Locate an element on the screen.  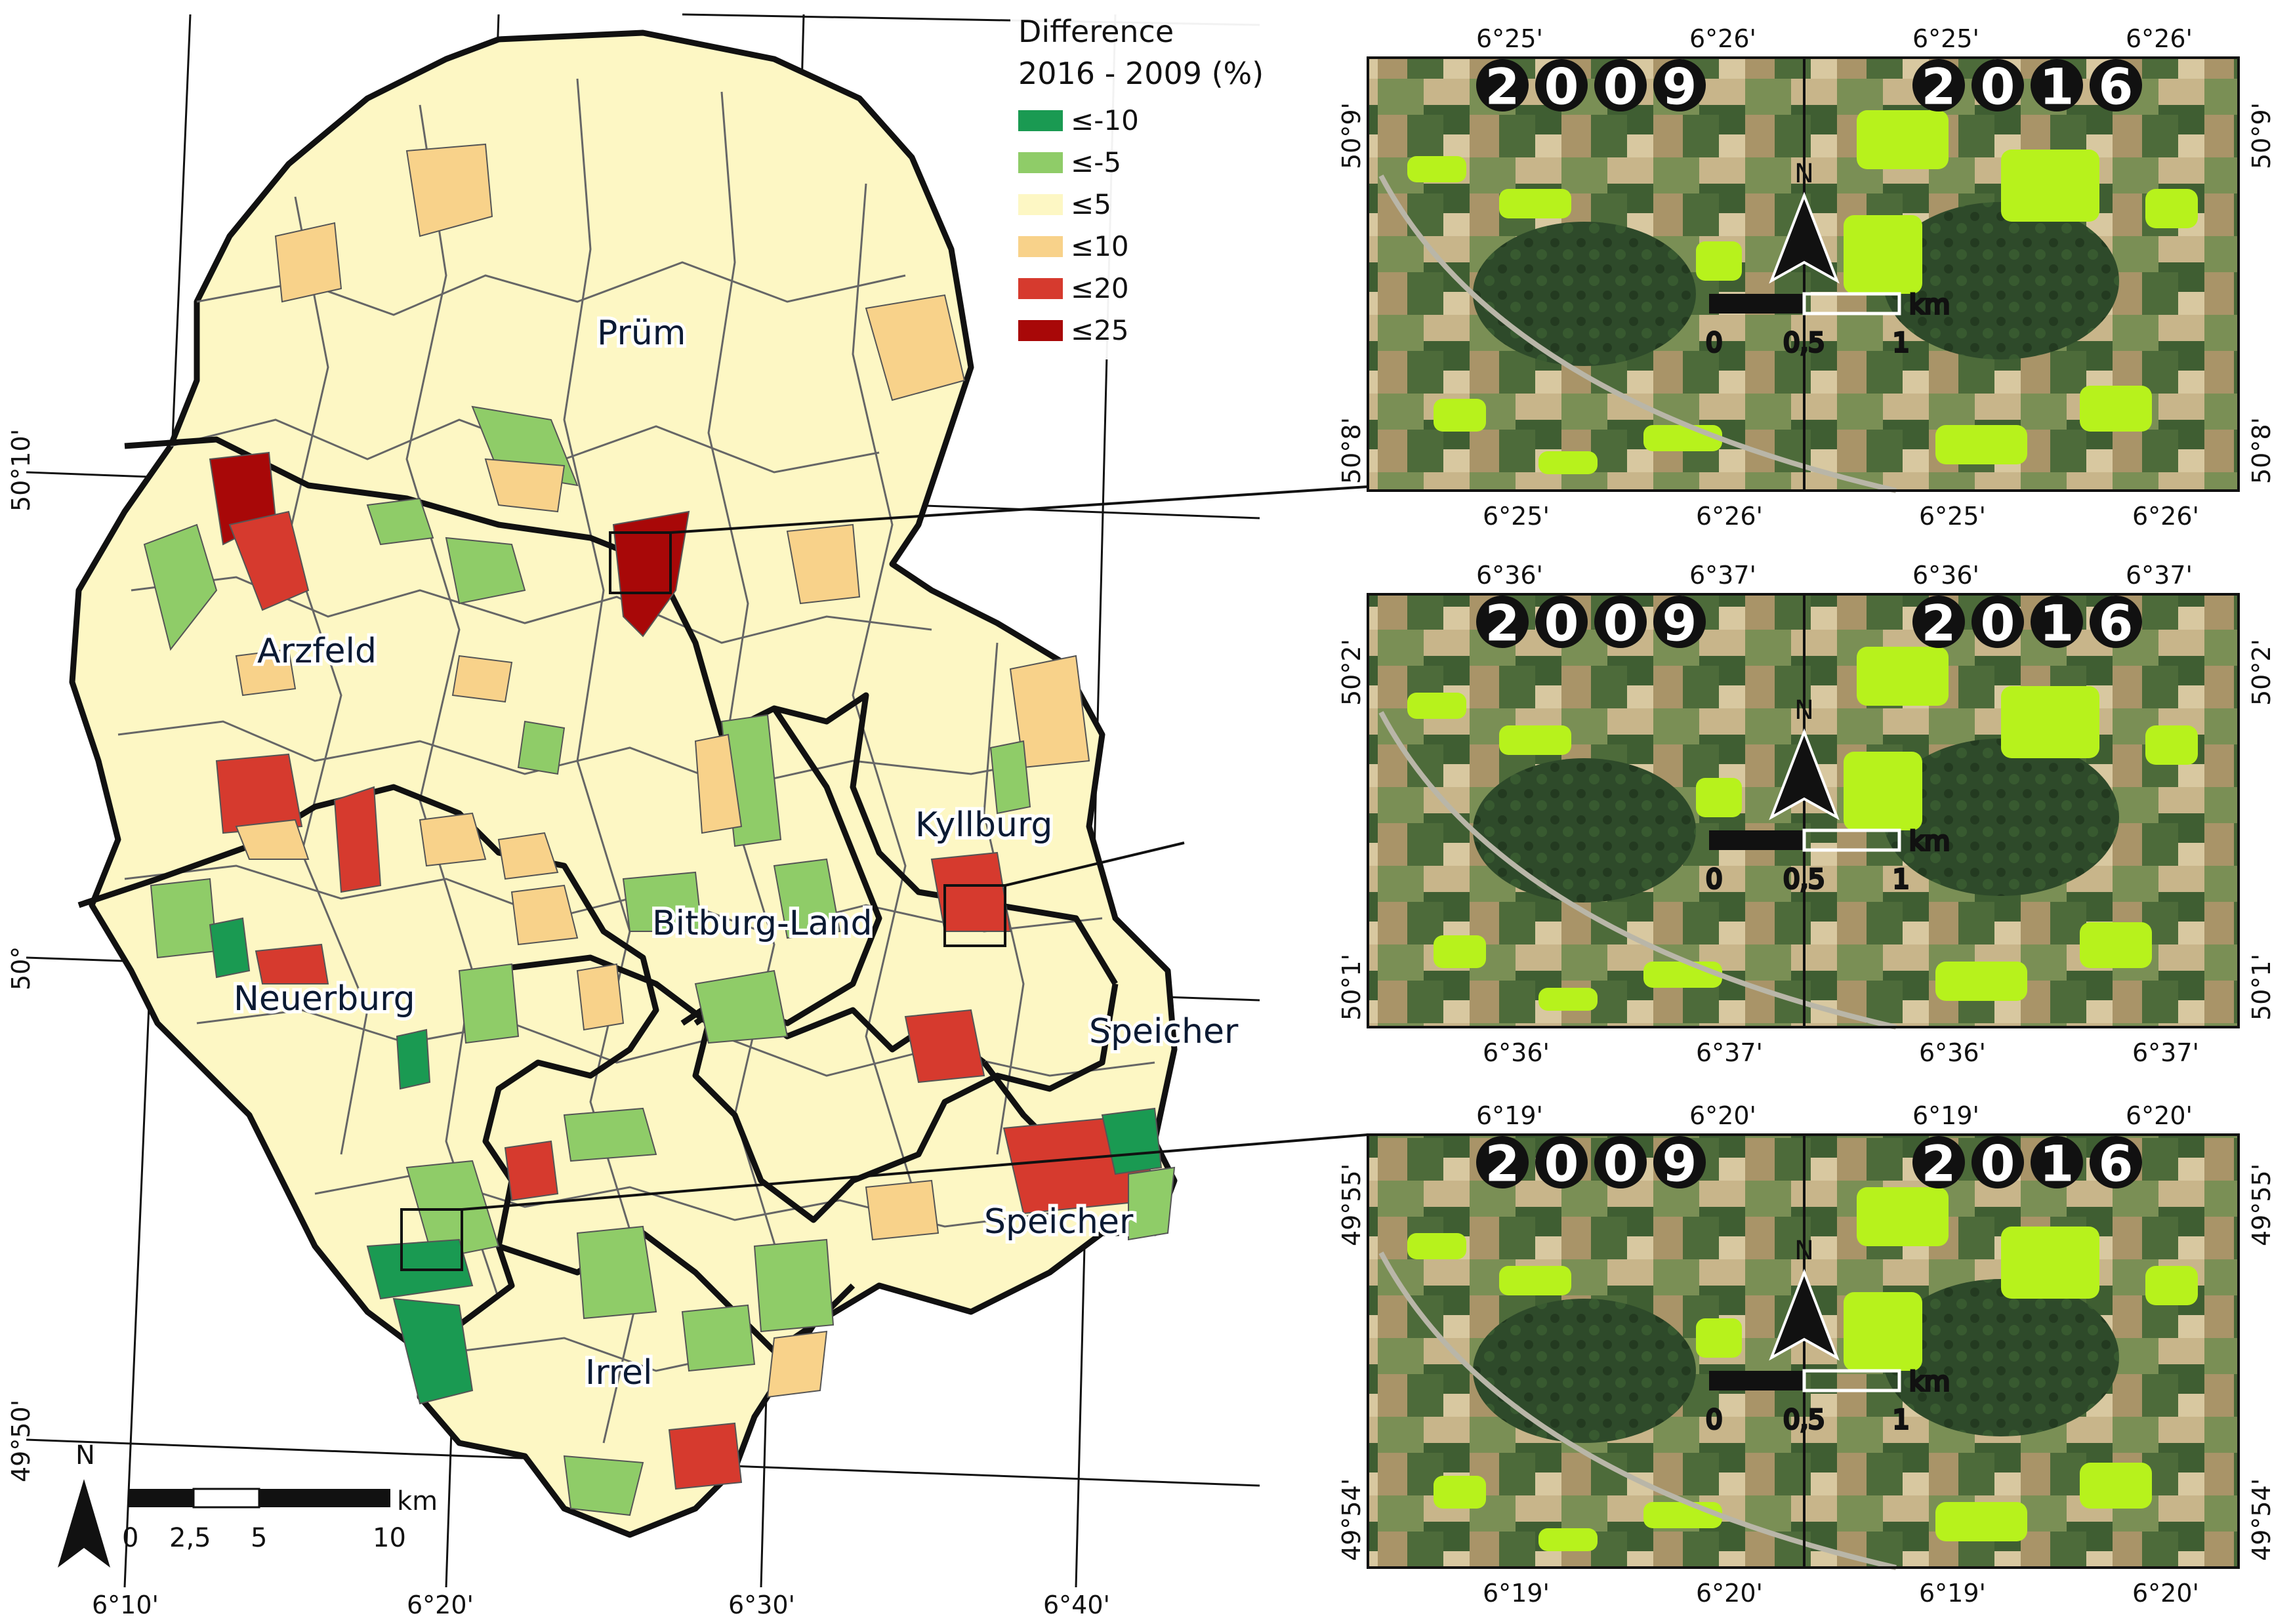
lon-label-6-20: 6°20' is located at coordinates (440, 1605).